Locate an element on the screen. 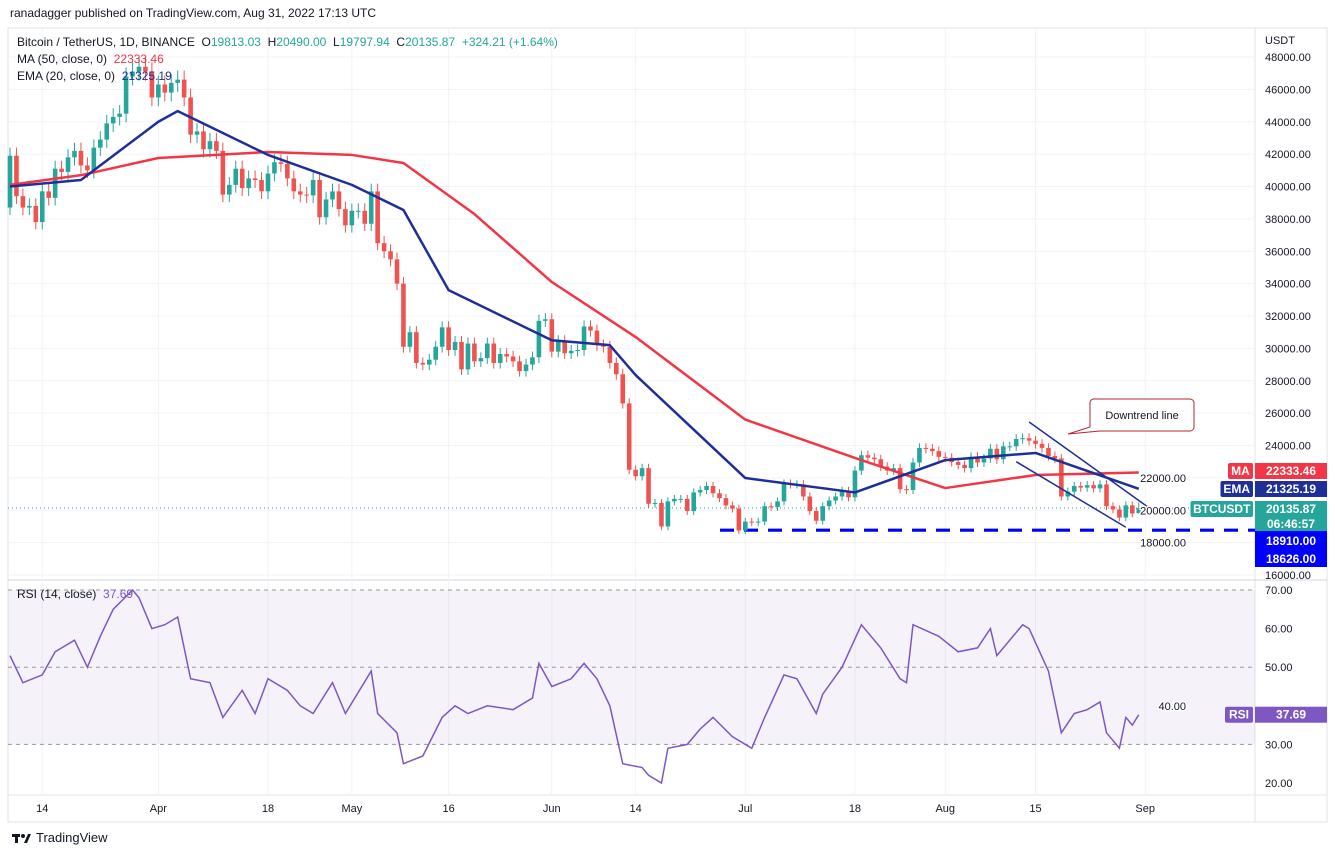 Image resolution: width=1335 pixels, height=857 pixels. price-tick-label: 40000.00 is located at coordinates (1288, 188).